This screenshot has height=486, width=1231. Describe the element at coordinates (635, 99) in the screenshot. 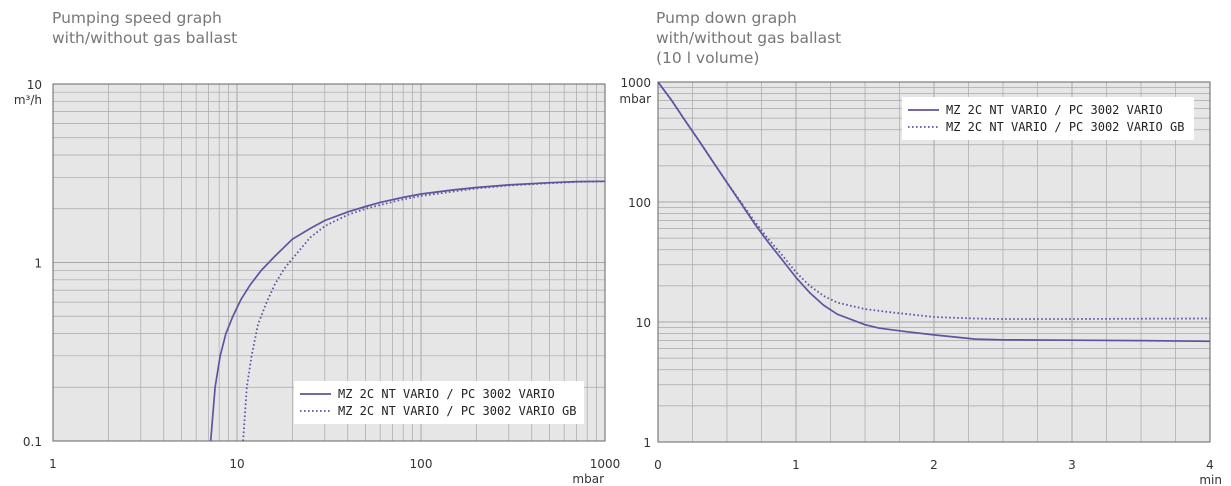

I see `y-unit-label: mbar` at that location.